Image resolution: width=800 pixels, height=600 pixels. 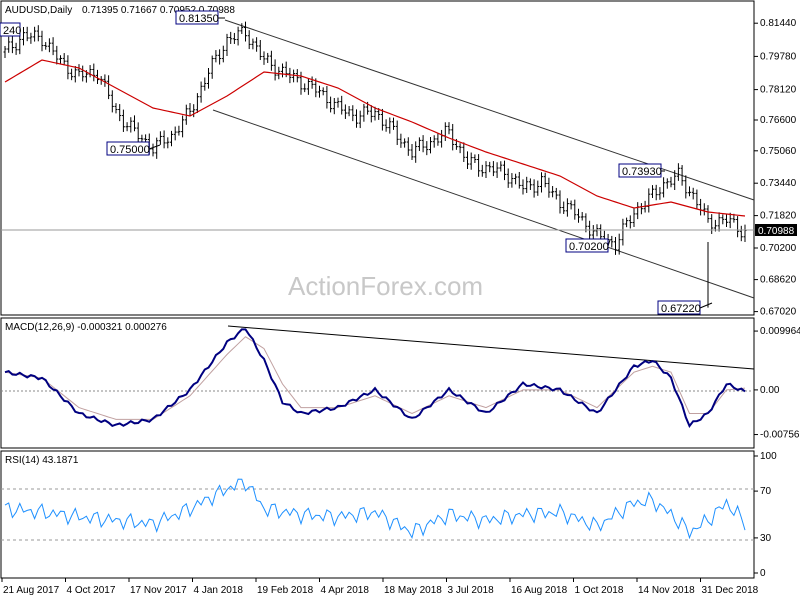 I want to click on annotation-label: 0.73930, so click(x=642, y=172).